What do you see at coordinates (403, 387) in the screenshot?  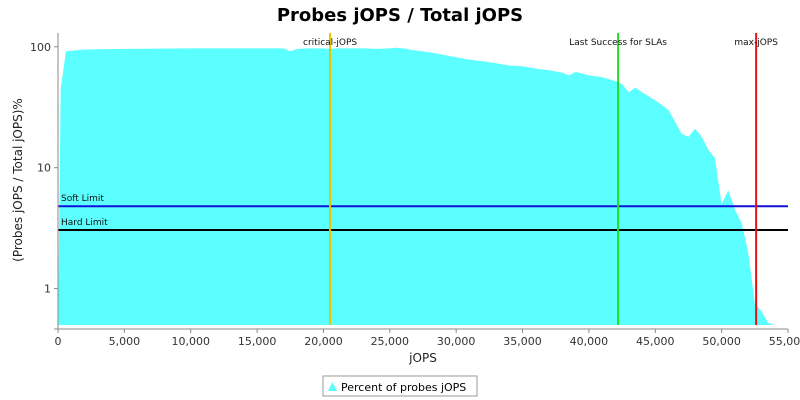 I see `legend-label: Percent of probes jOPS` at bounding box center [403, 387].